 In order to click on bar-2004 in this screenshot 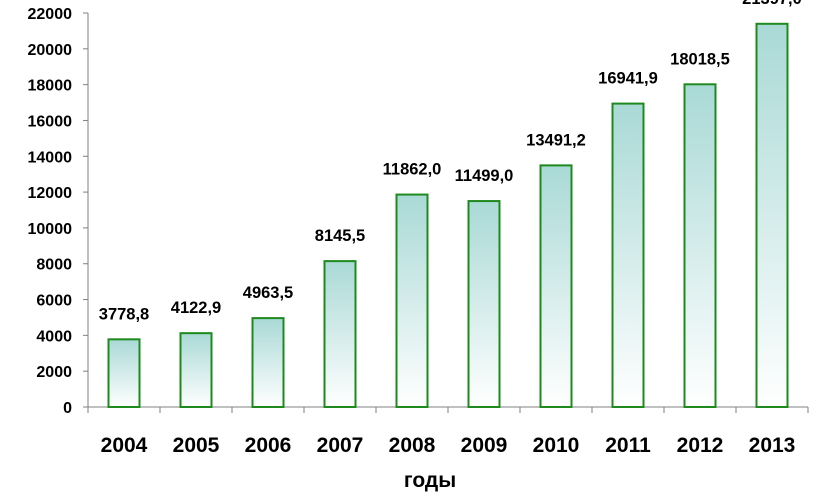, I will do `click(124, 373)`.